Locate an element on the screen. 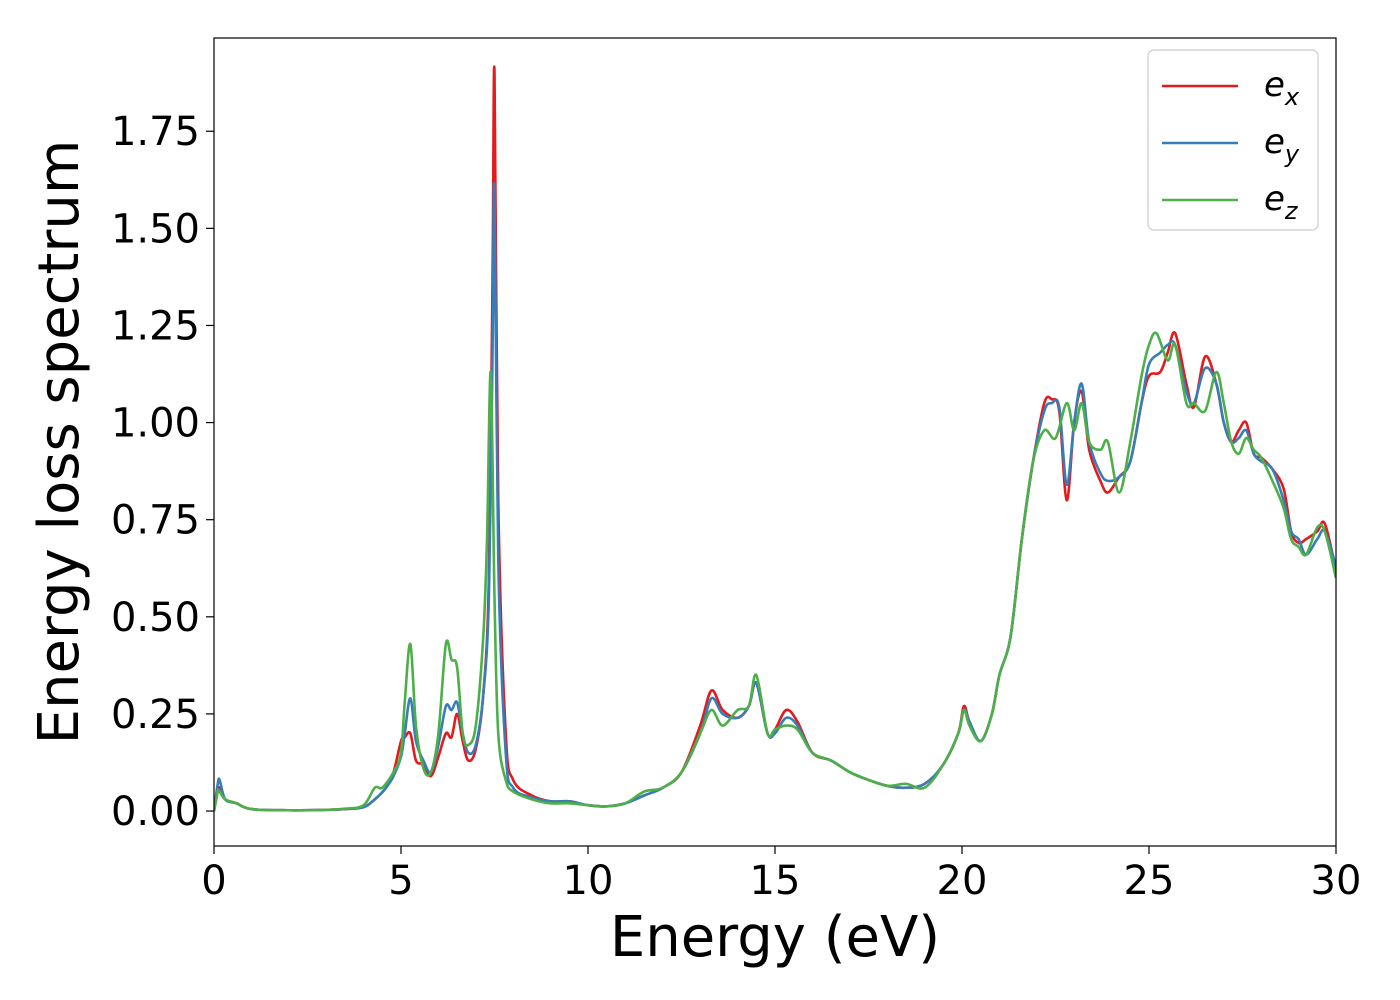  x-tick-label: 30 is located at coordinates (1336, 881).